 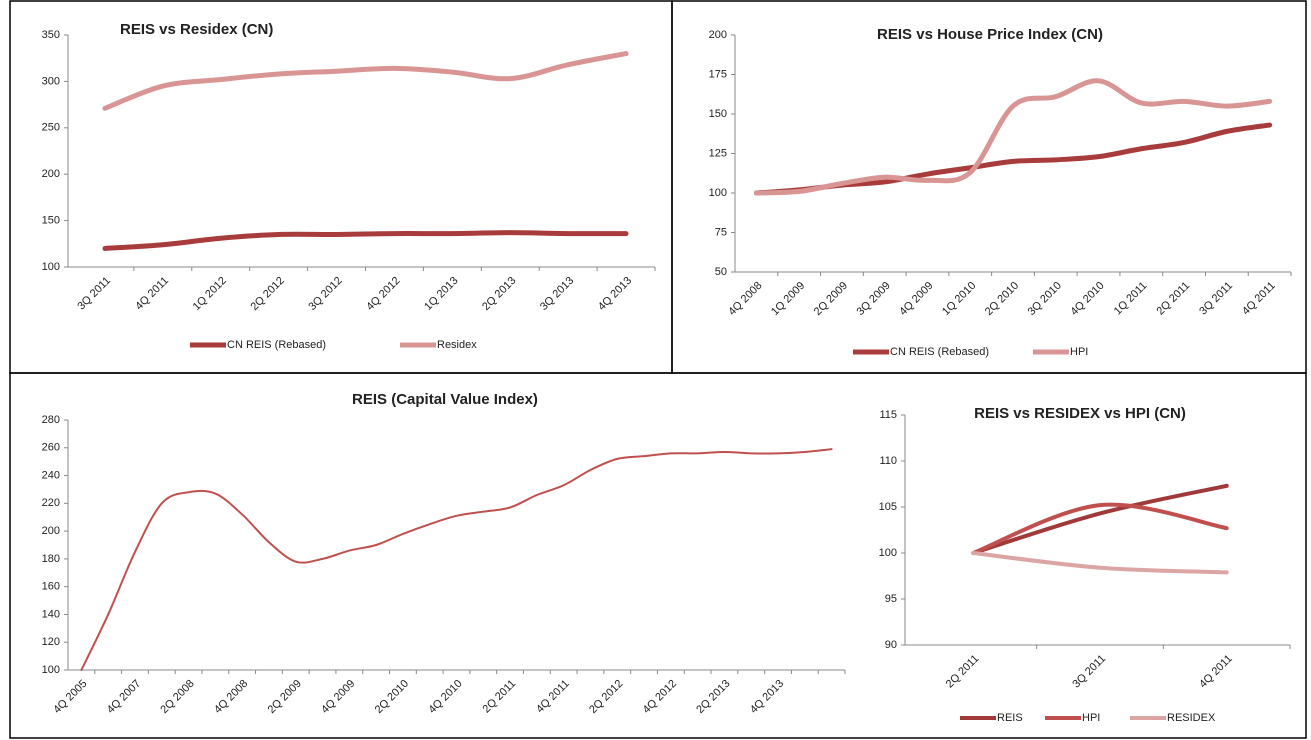 What do you see at coordinates (445, 399) in the screenshot?
I see `chart-title: REIS (Capital Value Index)` at bounding box center [445, 399].